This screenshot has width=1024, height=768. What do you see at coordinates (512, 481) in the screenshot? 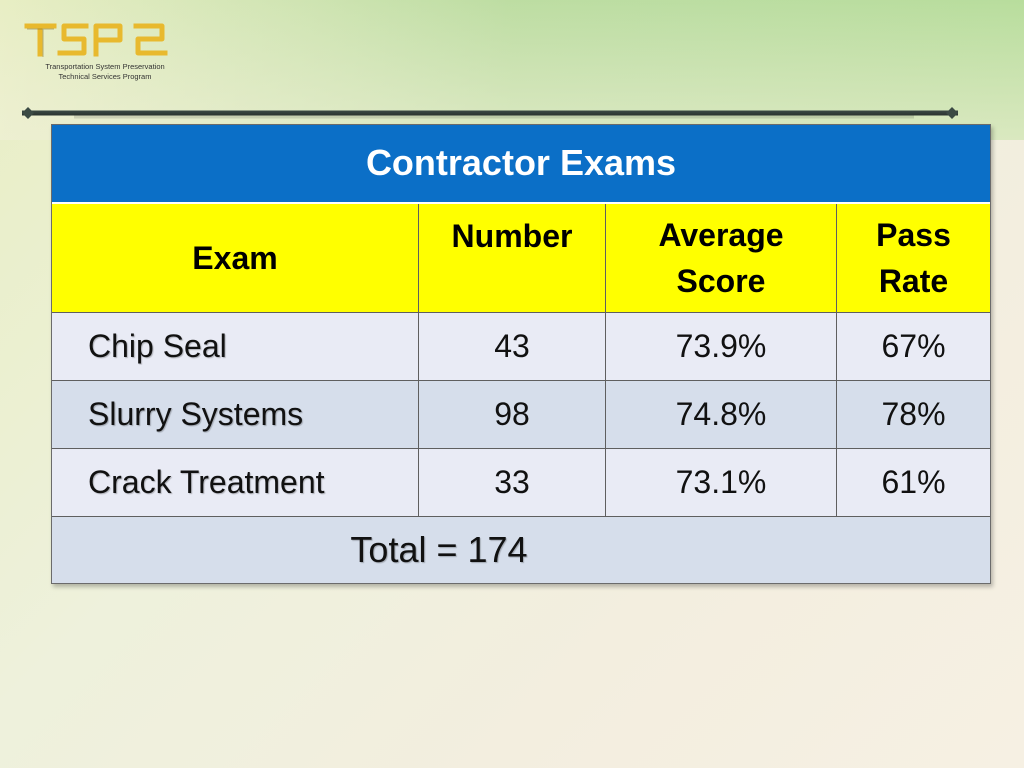
I see `row-number: 33` at bounding box center [512, 481].